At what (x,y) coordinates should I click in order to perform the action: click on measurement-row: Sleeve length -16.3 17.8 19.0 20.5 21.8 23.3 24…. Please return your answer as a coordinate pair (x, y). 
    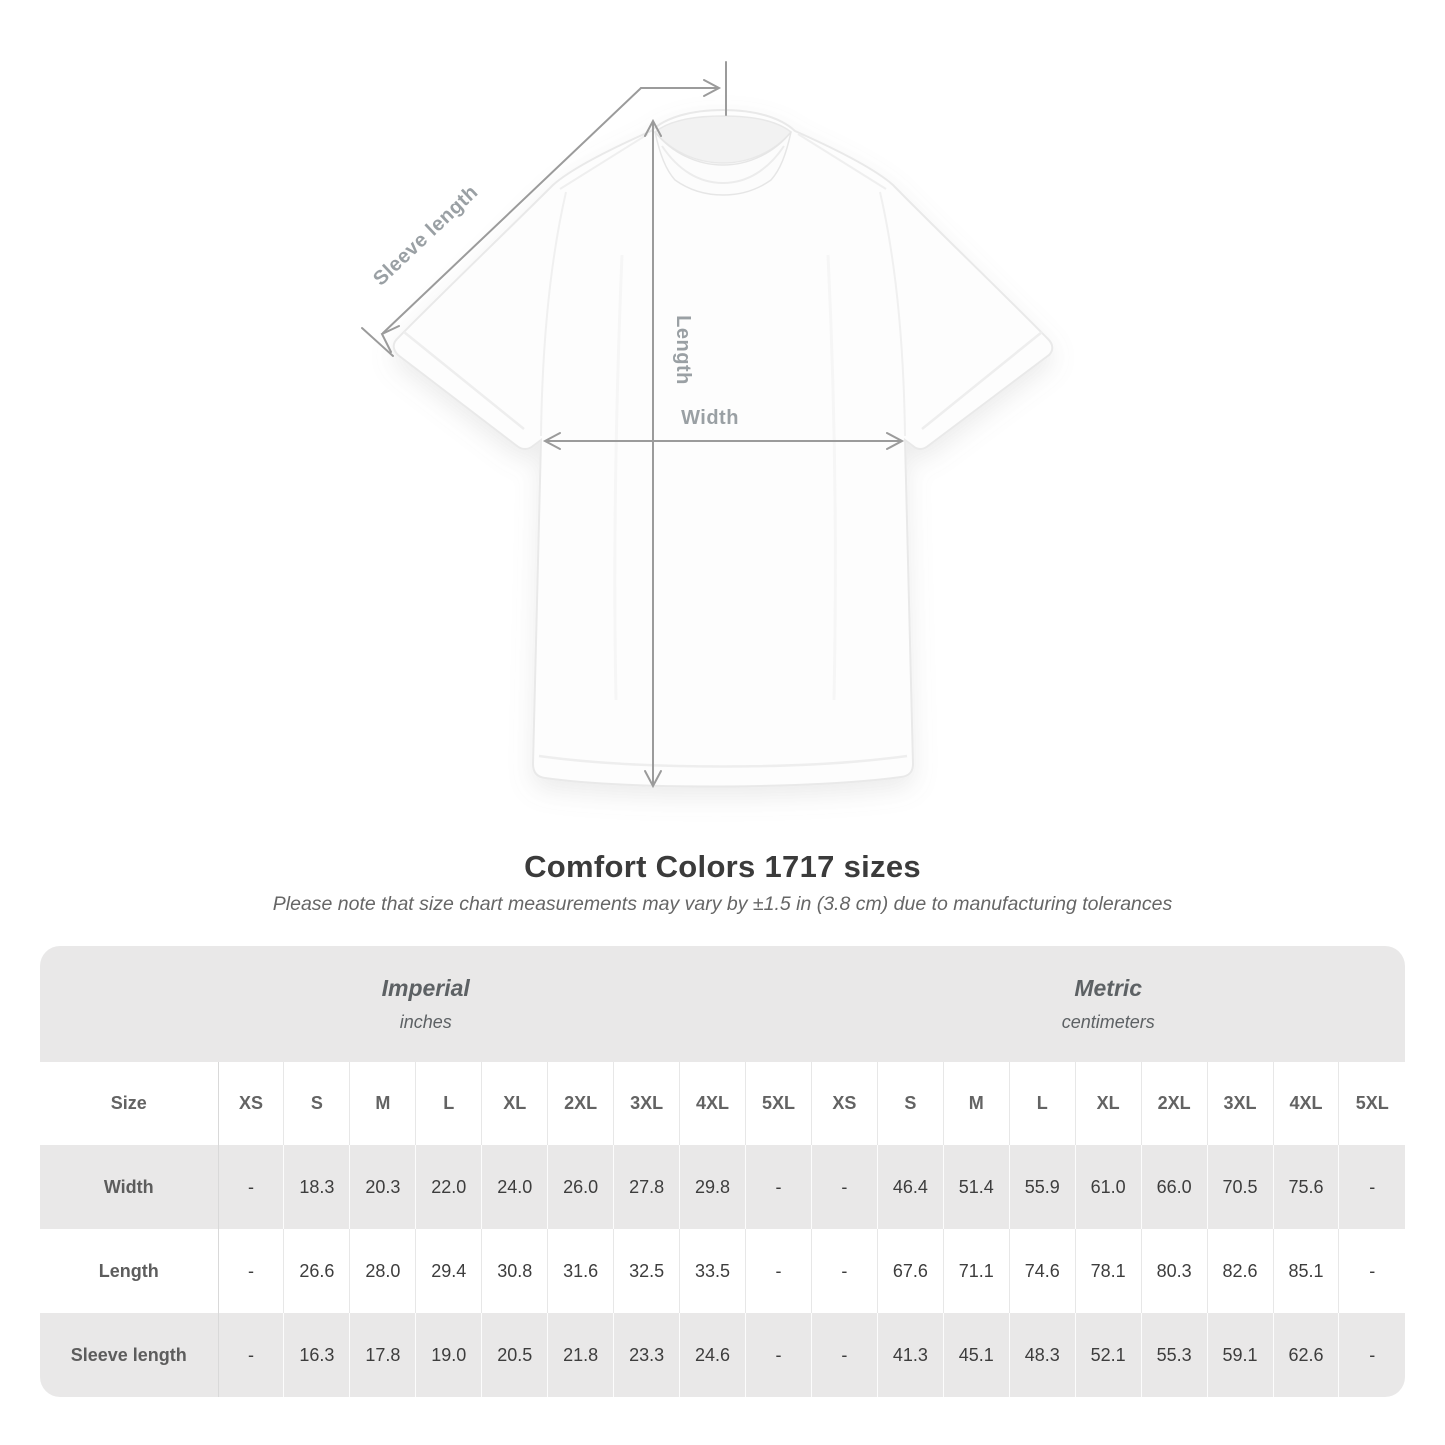
    Looking at the image, I should click on (722, 1355).